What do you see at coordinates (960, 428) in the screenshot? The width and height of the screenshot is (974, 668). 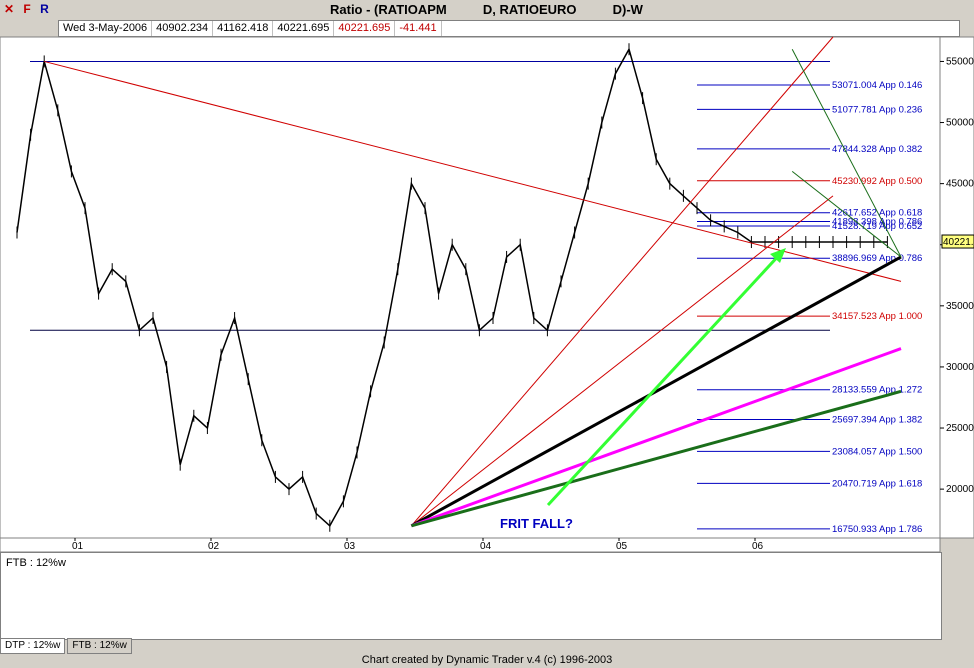 I see `y-tick-label: 25000.` at bounding box center [960, 428].